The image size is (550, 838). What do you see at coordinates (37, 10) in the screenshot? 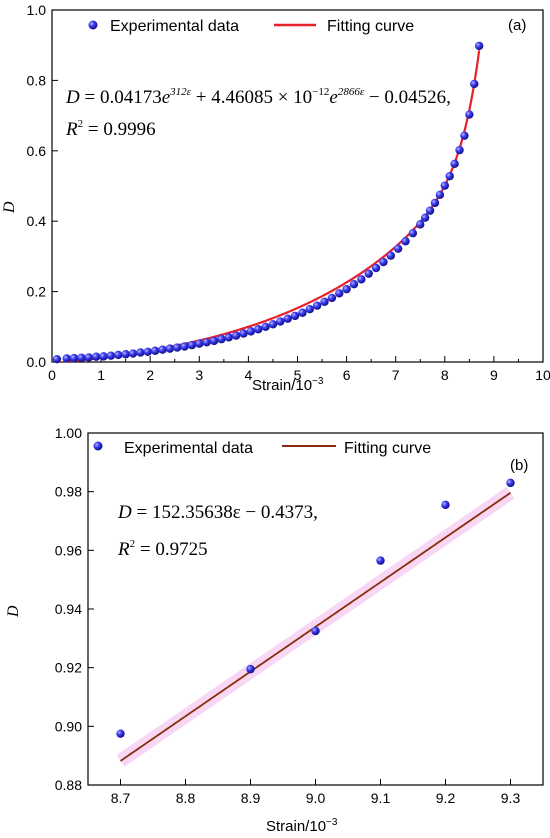
I see `y-tick-label-a-5: 1.0` at bounding box center [37, 10].